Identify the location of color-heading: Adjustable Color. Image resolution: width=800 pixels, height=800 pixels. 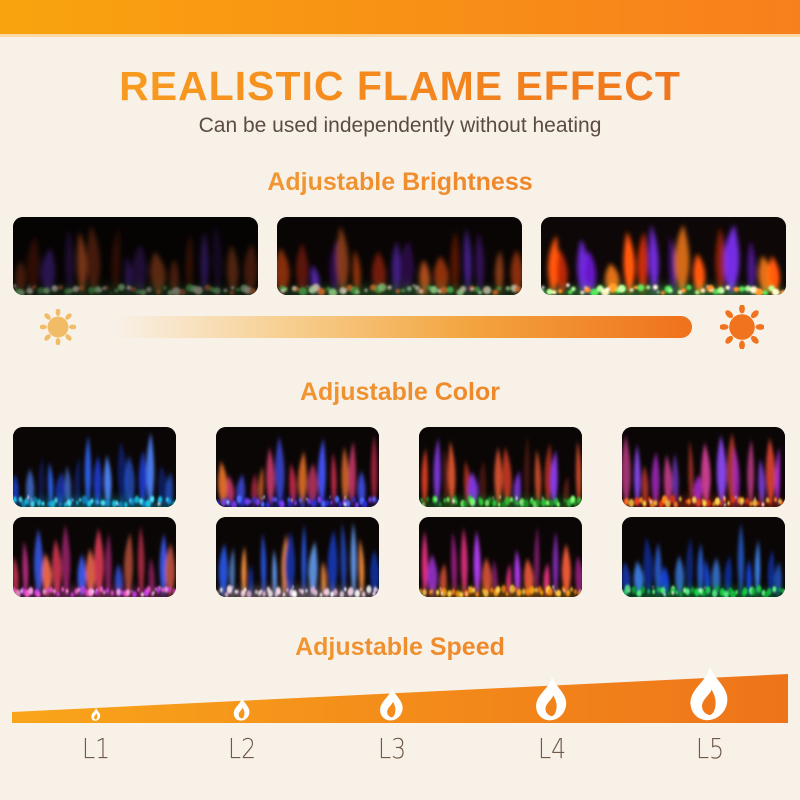
(400, 392).